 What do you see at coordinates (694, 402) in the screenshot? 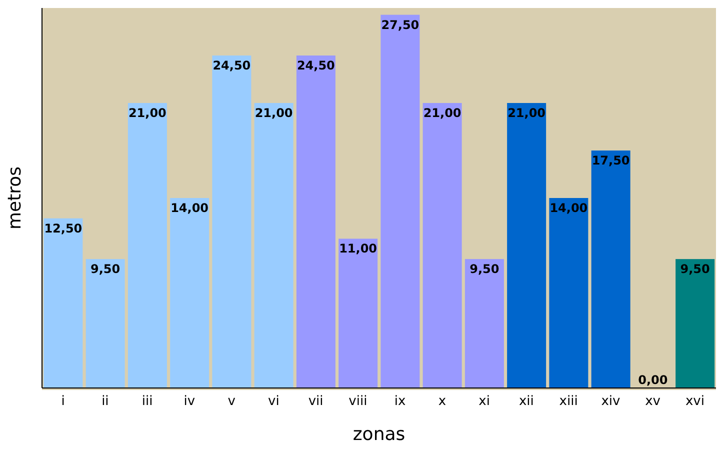
I see `x-tick-label: xvi` at bounding box center [694, 402].